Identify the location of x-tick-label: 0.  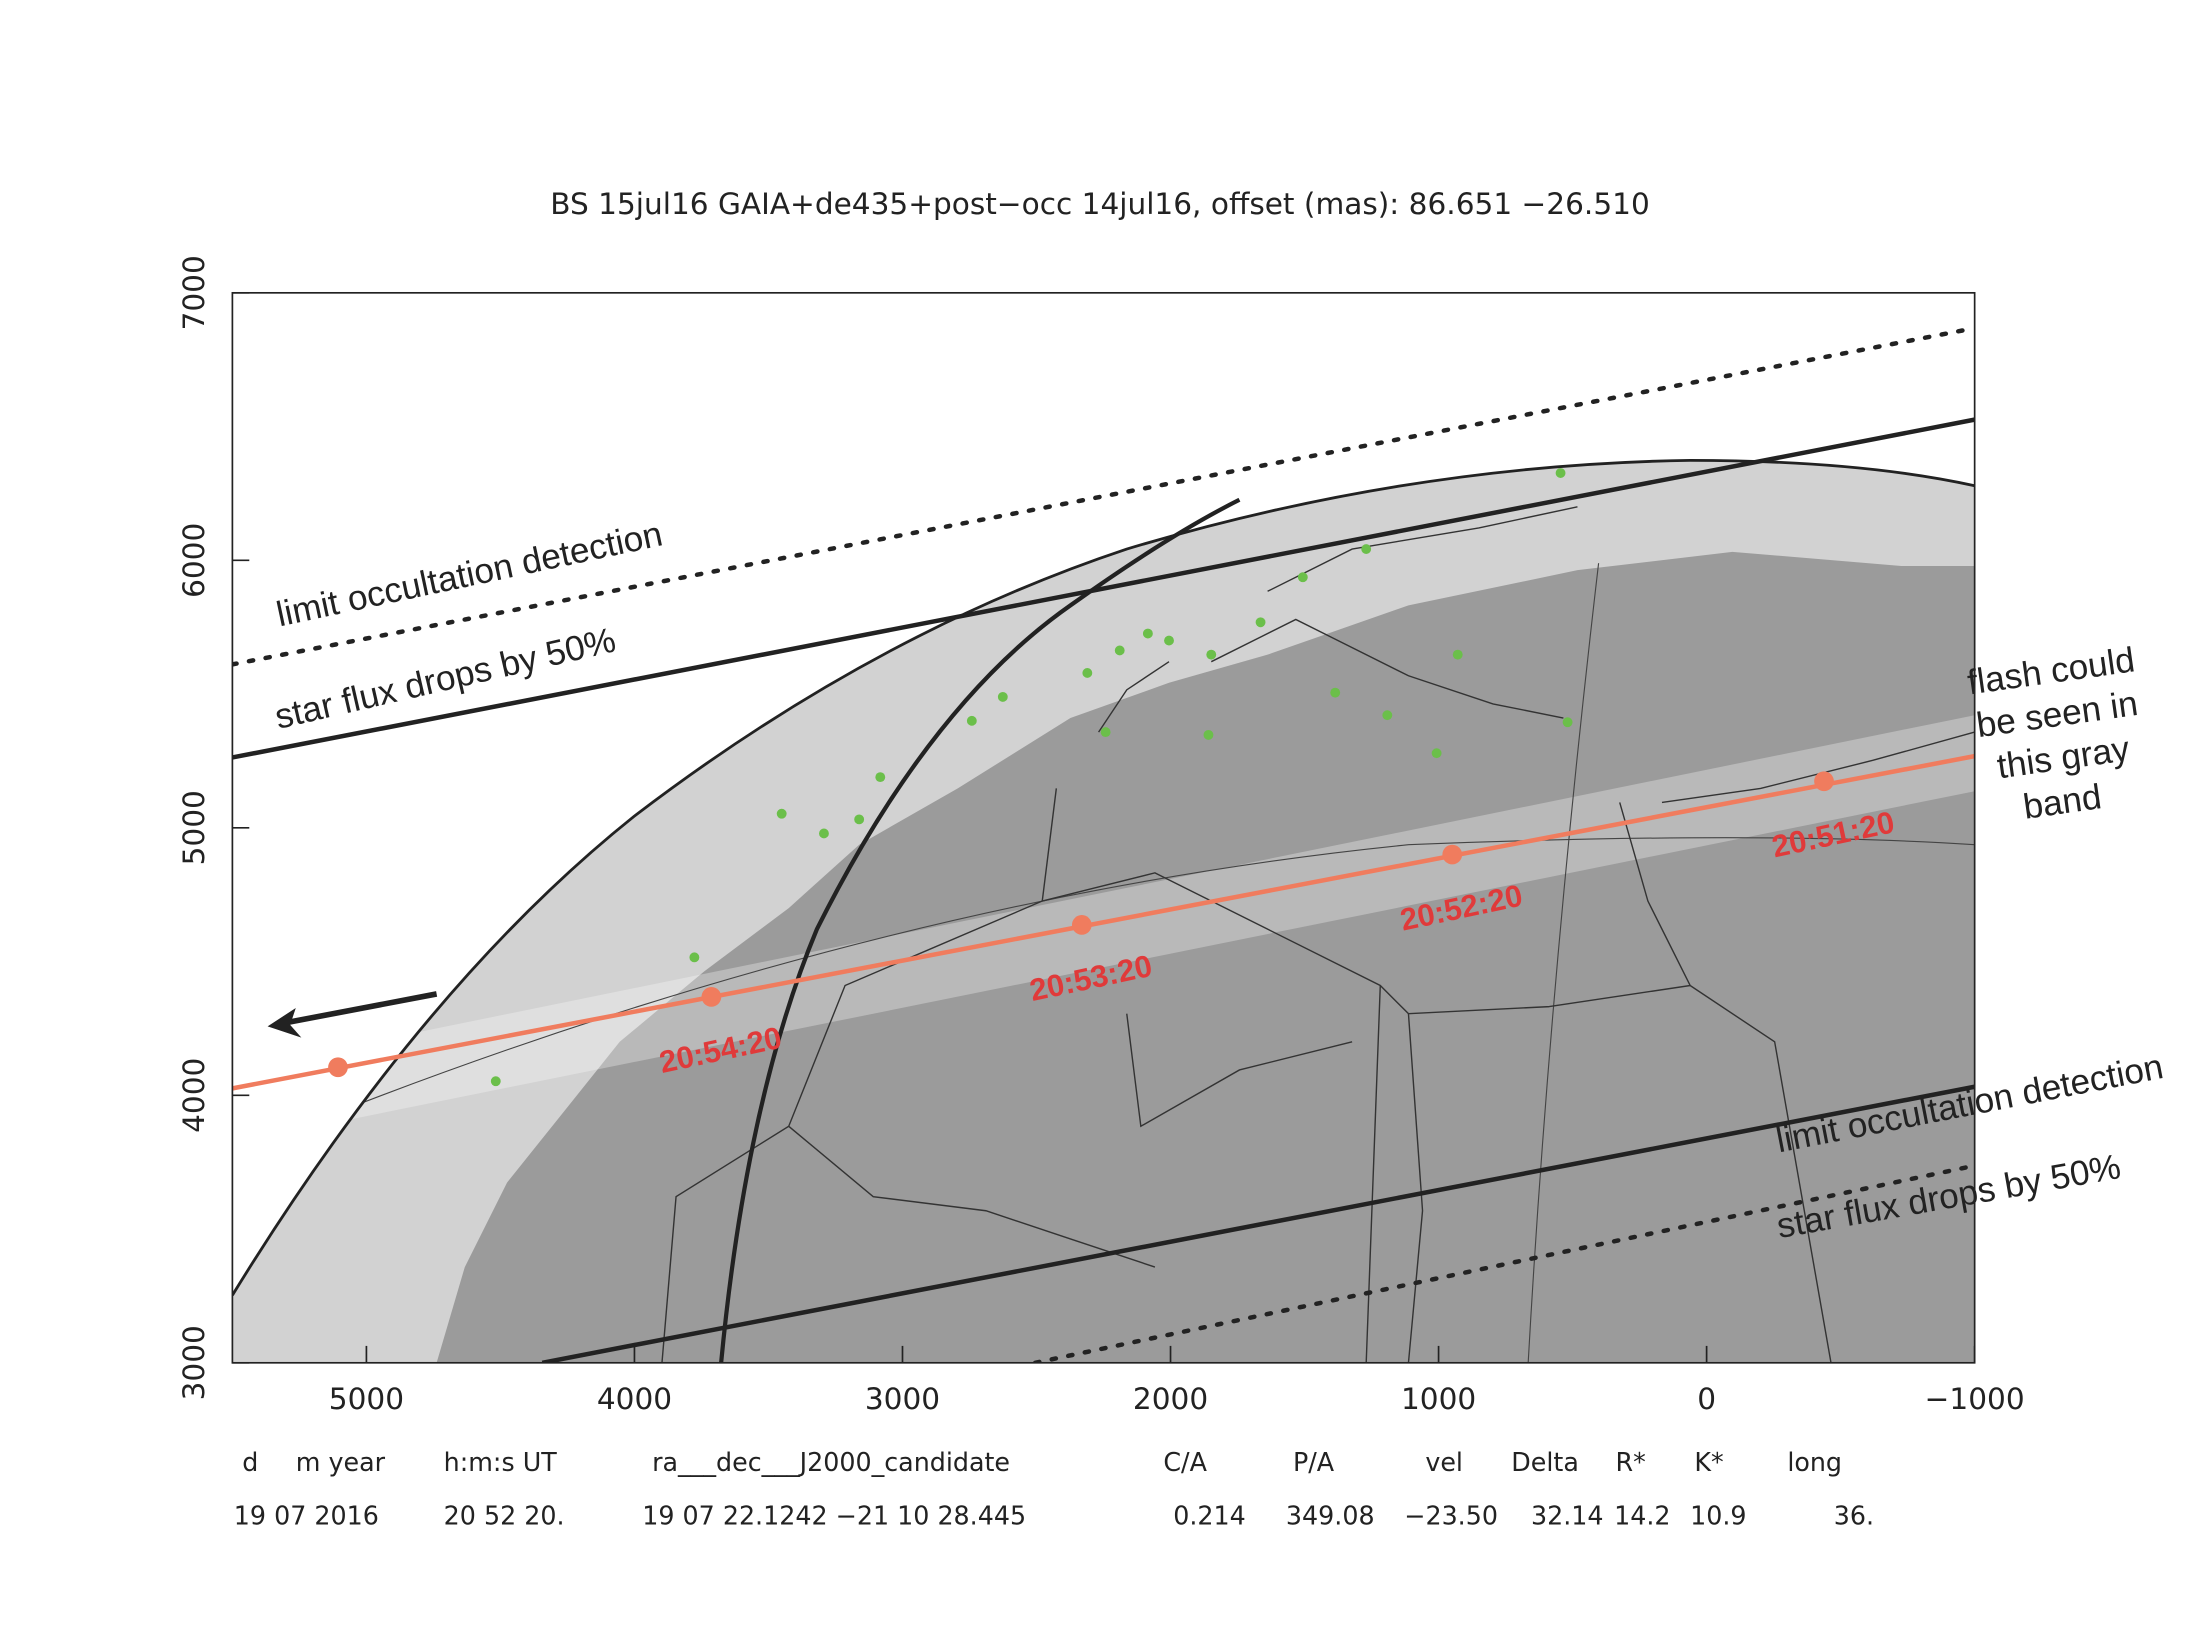
(1706, 1399).